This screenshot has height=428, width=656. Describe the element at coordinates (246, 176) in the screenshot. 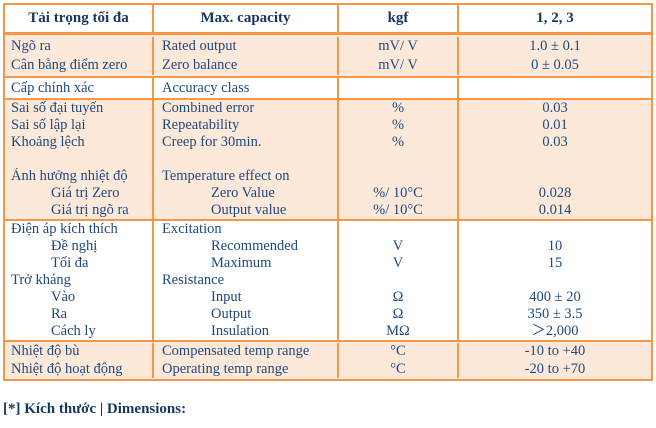

I see `cell-english: Temperature effect on` at that location.